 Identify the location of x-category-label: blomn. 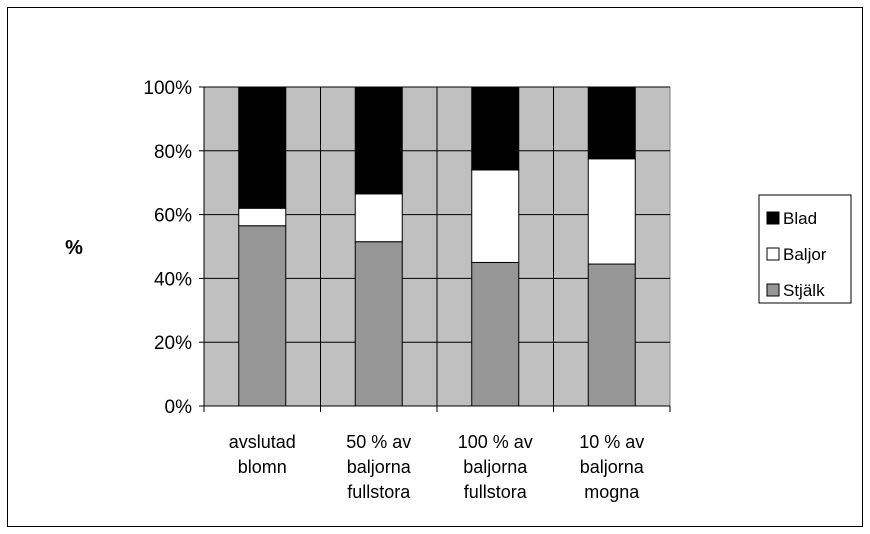
(262, 467).